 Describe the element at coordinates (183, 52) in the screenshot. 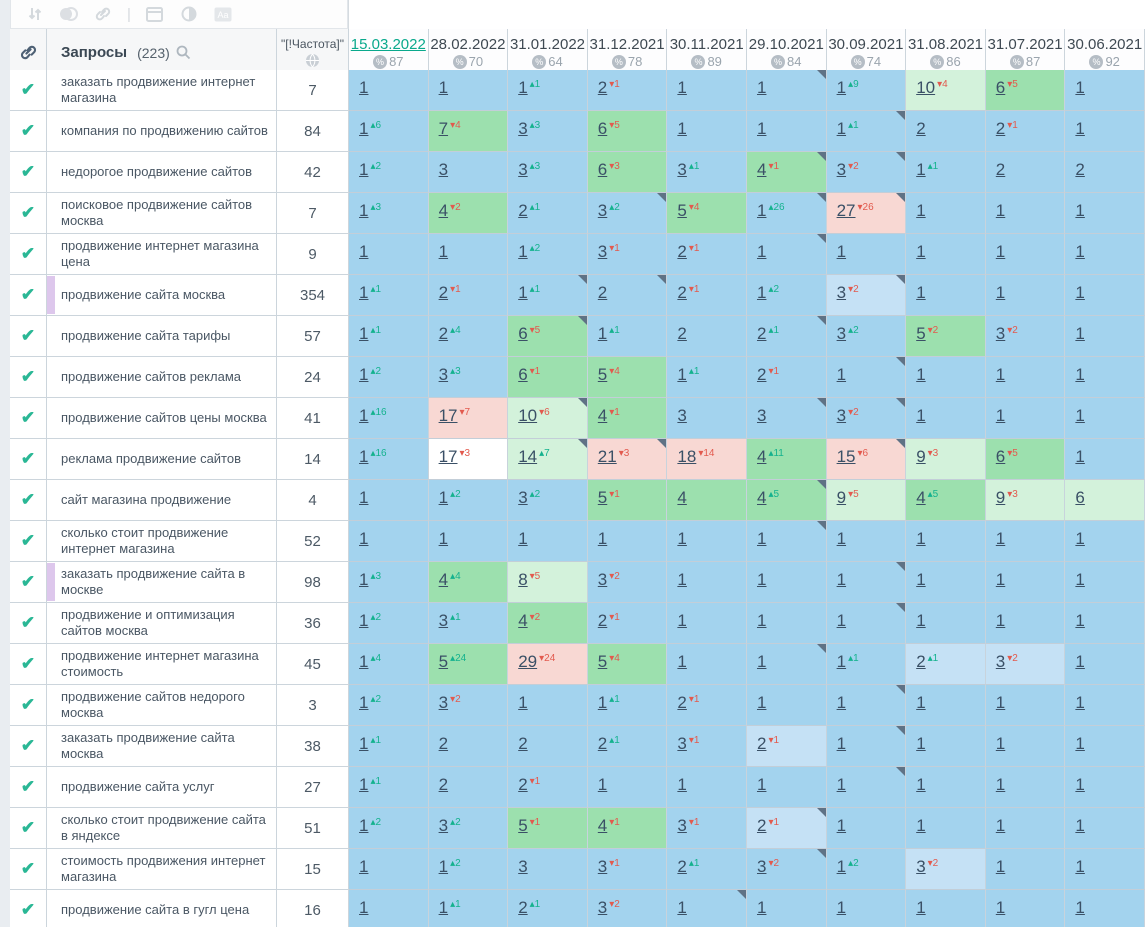

I see `search-icon` at that location.